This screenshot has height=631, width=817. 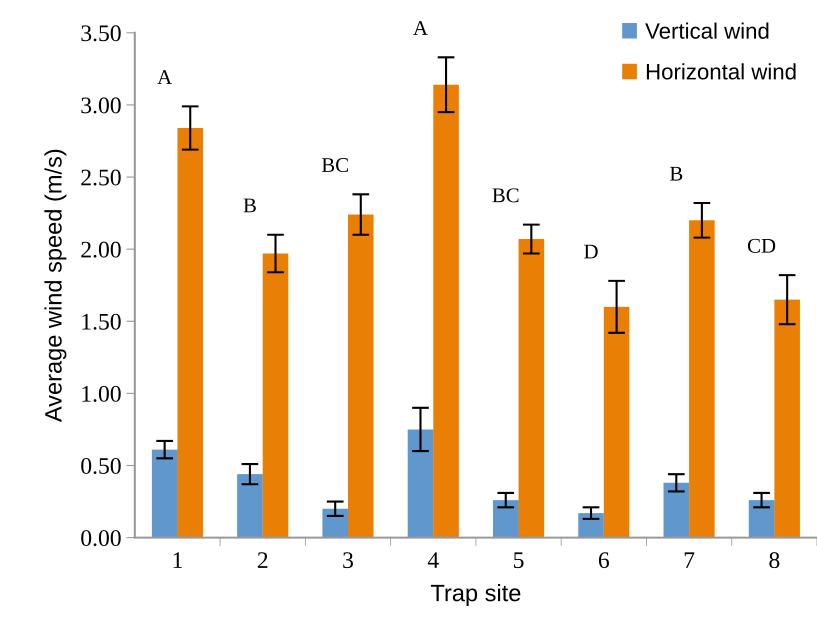 I want to click on y-tick-label: 2.50, so click(x=101, y=178).